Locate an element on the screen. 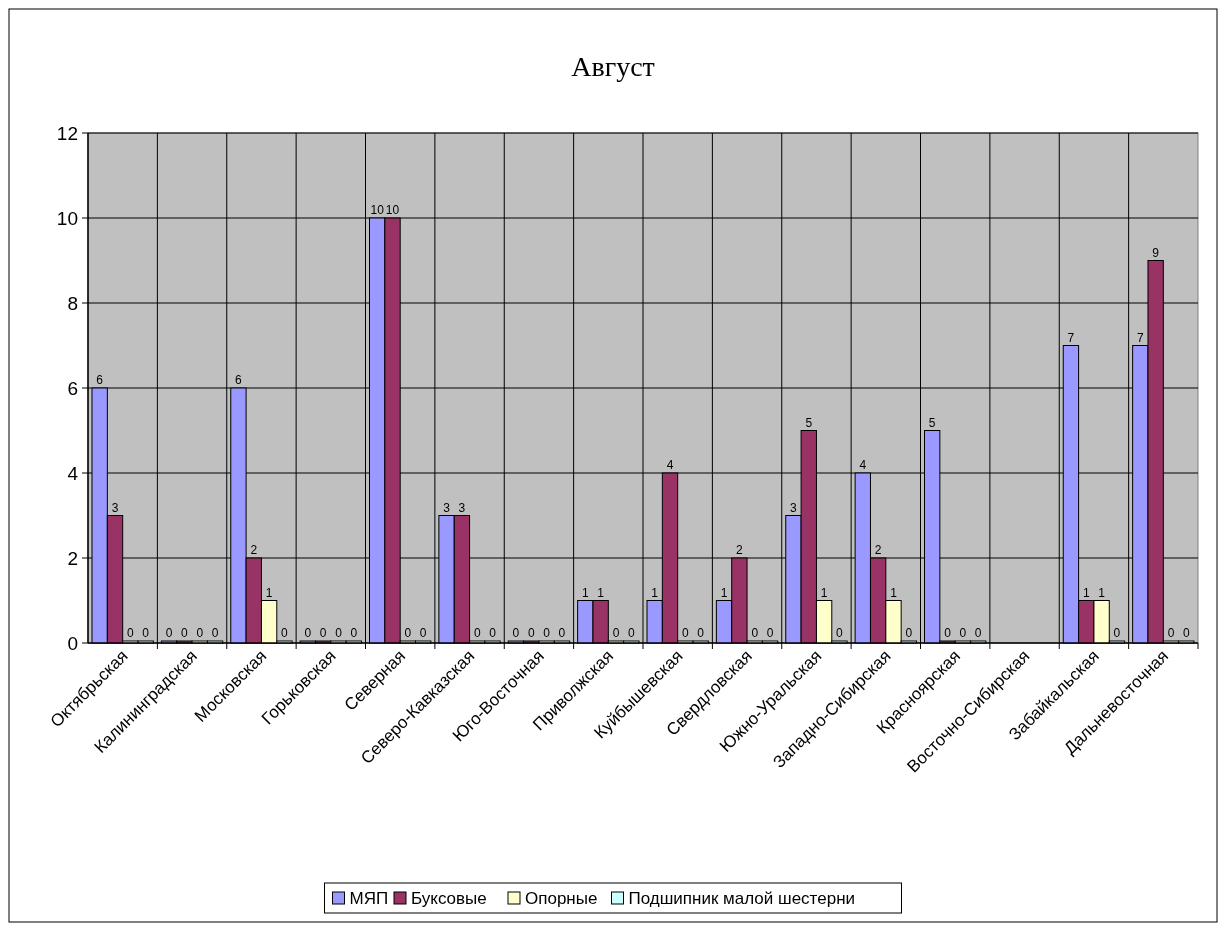 The height and width of the screenshot is (933, 1226). y-tick-label: 0 is located at coordinates (72, 643).